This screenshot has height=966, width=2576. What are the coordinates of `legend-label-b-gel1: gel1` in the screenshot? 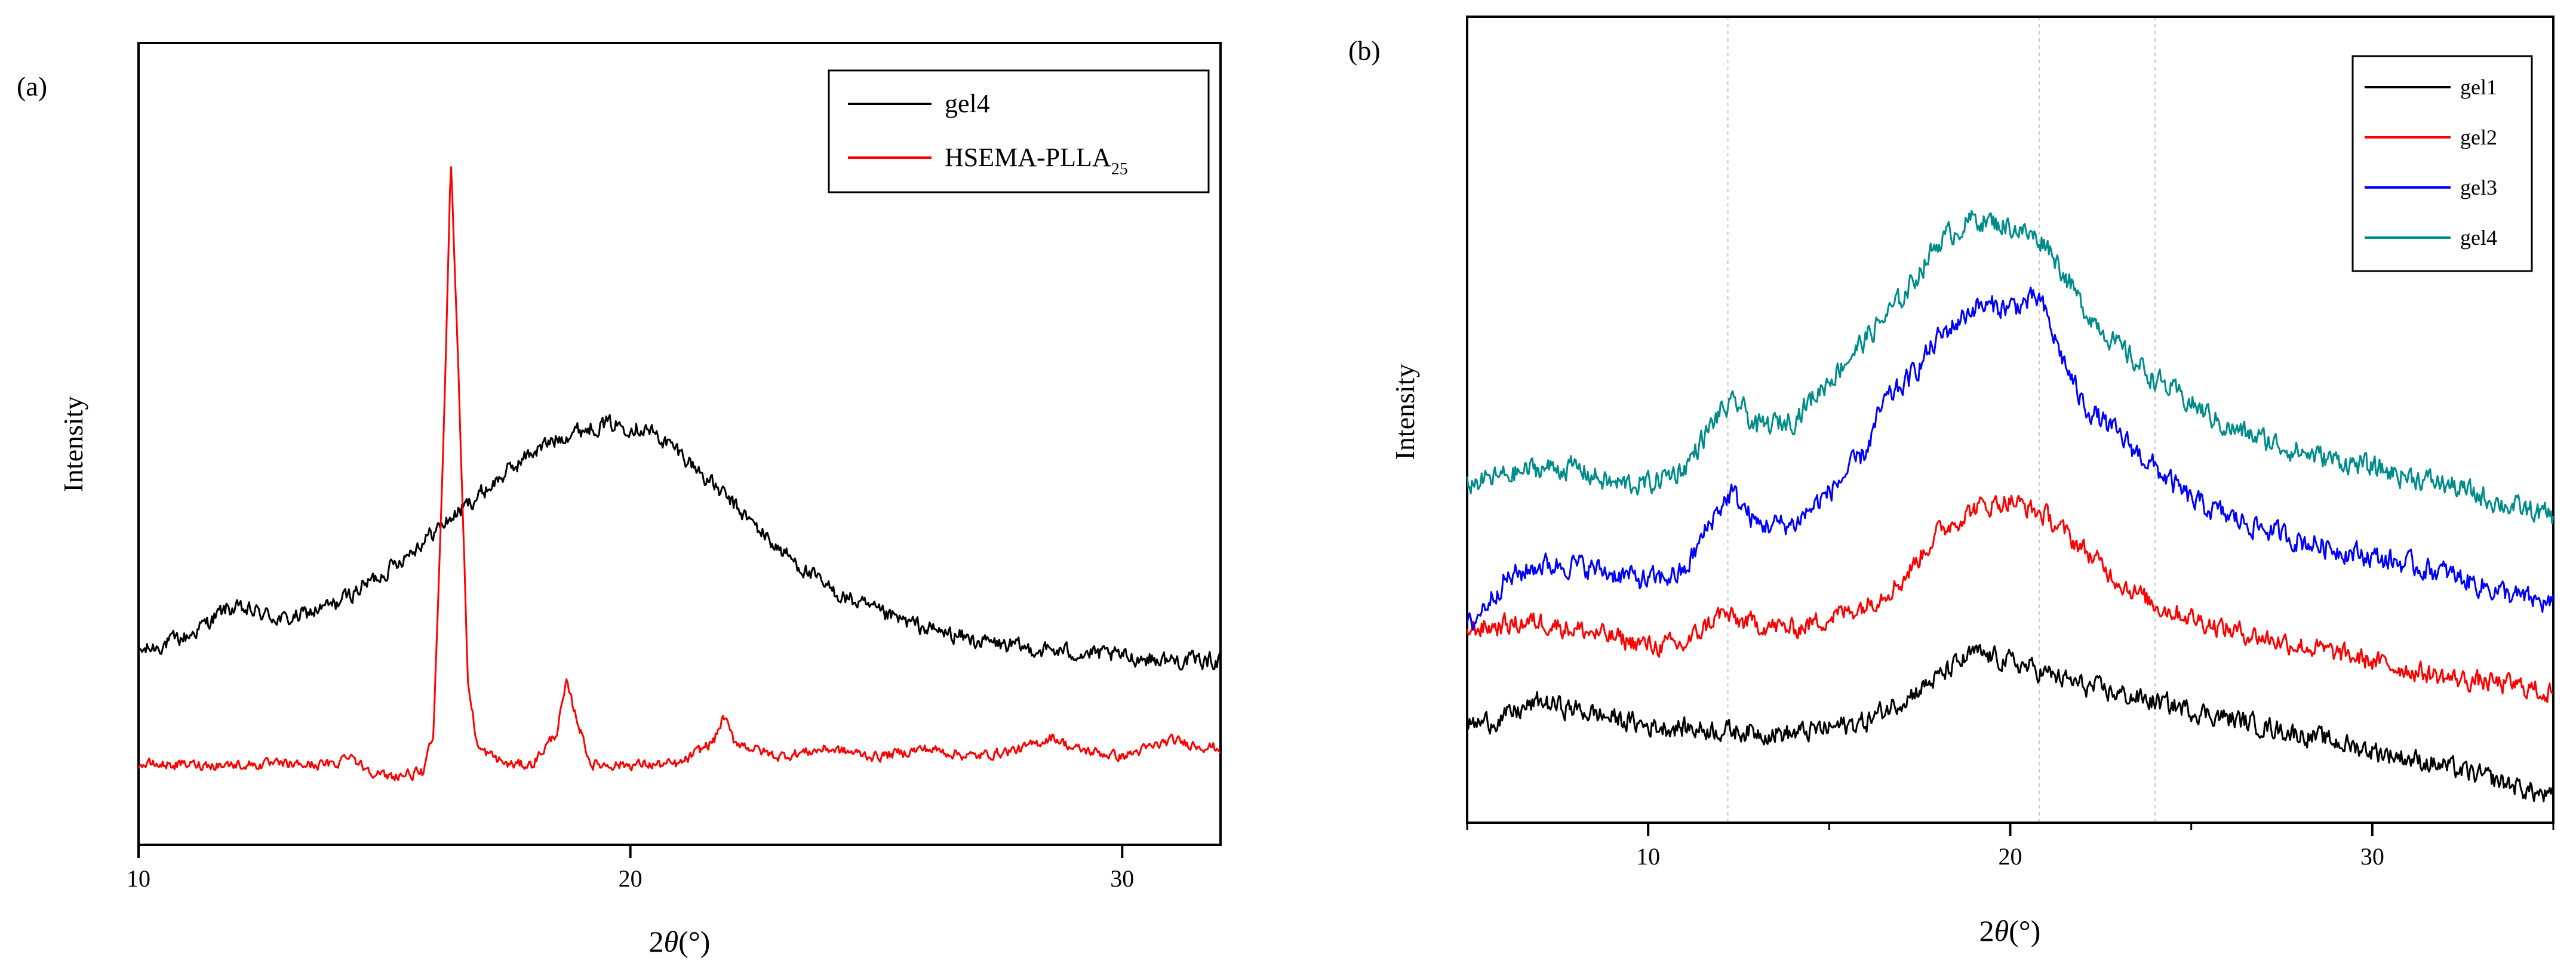 It's located at (2478, 87).